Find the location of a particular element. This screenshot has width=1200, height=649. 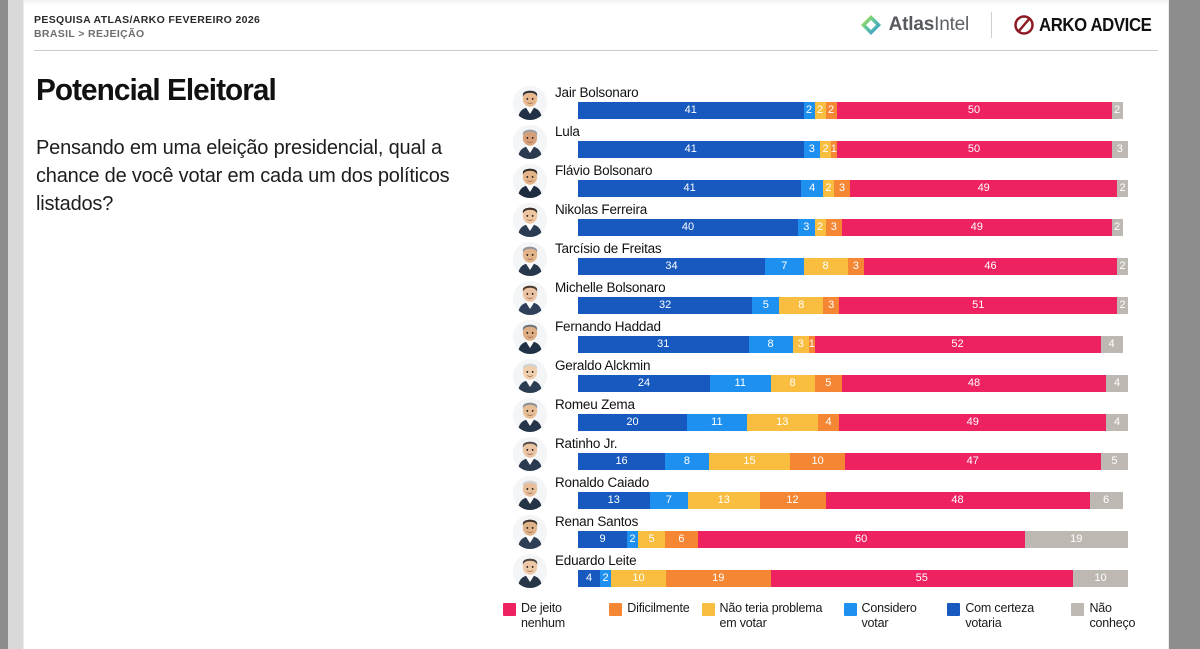

window-right-gutter is located at coordinates (1184, 324).